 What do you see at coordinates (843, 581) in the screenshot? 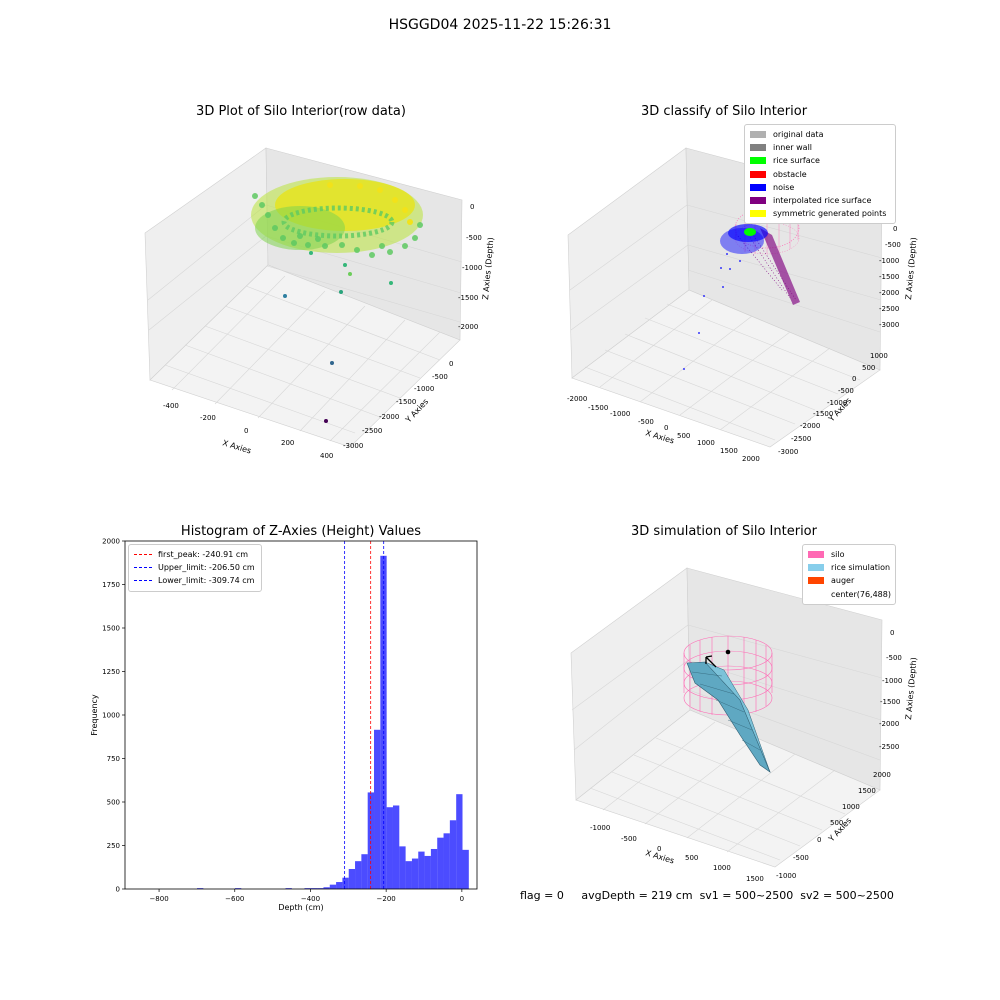
I see `legend-label: auger` at bounding box center [843, 581].